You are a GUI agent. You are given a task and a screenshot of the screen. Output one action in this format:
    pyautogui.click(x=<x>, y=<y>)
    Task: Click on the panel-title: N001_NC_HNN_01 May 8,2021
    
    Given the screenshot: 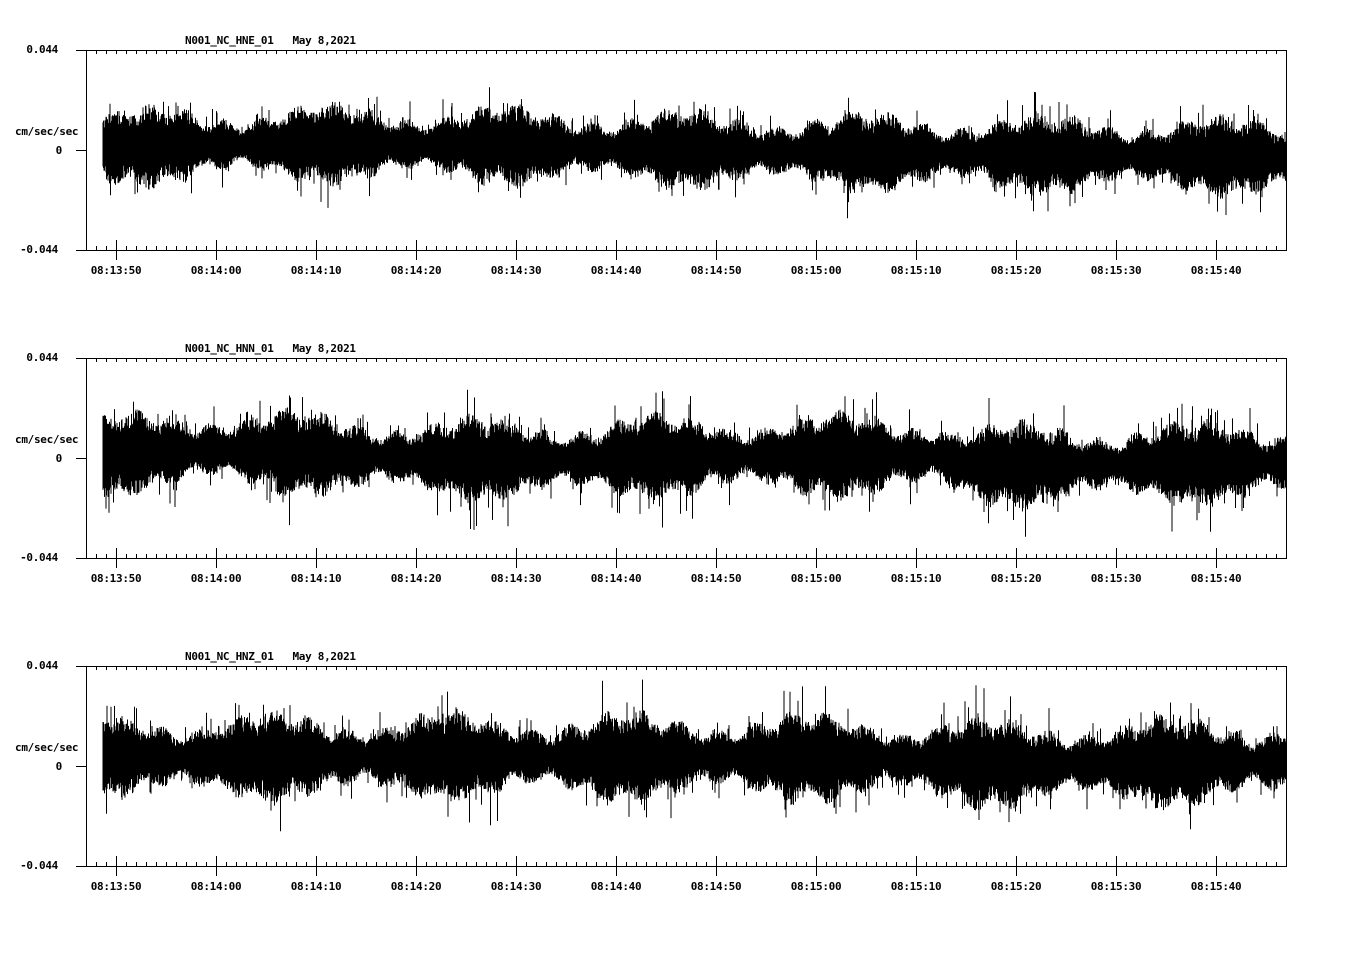 What is the action you would take?
    pyautogui.click(x=270, y=348)
    